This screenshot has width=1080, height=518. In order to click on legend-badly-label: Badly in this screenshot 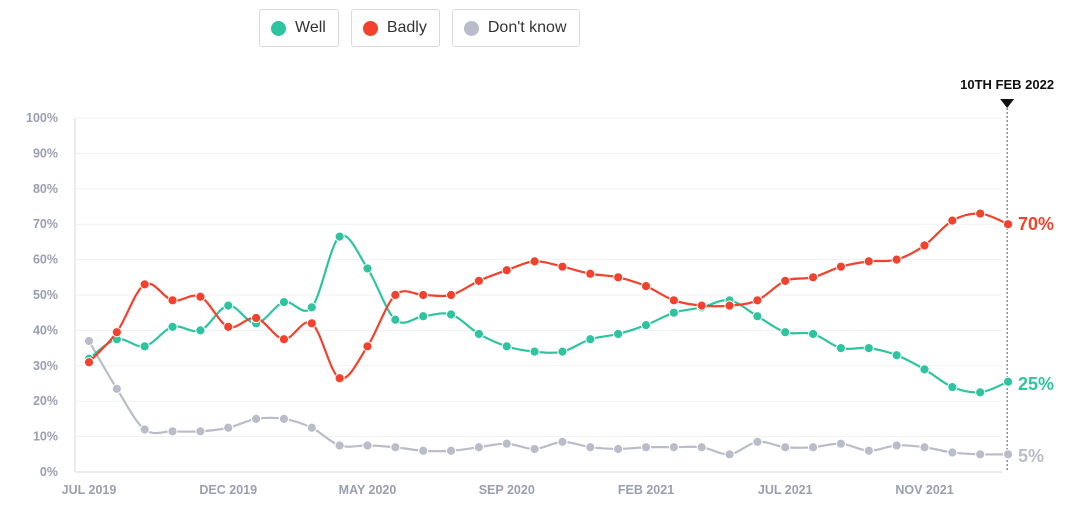, I will do `click(406, 27)`.